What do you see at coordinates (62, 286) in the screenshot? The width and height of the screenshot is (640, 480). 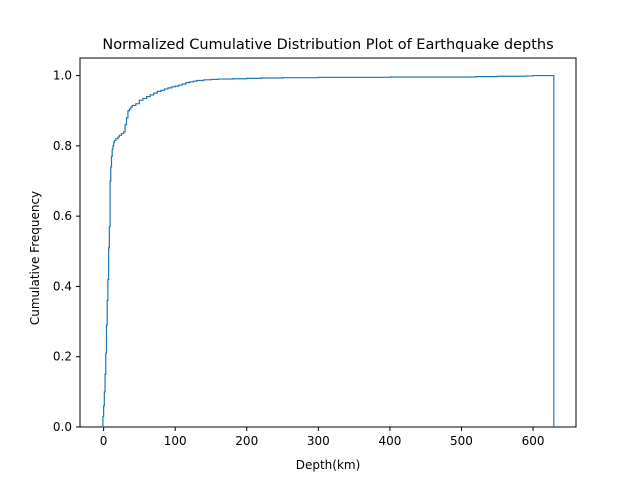 I see `y-tick-label: 0.4` at bounding box center [62, 286].